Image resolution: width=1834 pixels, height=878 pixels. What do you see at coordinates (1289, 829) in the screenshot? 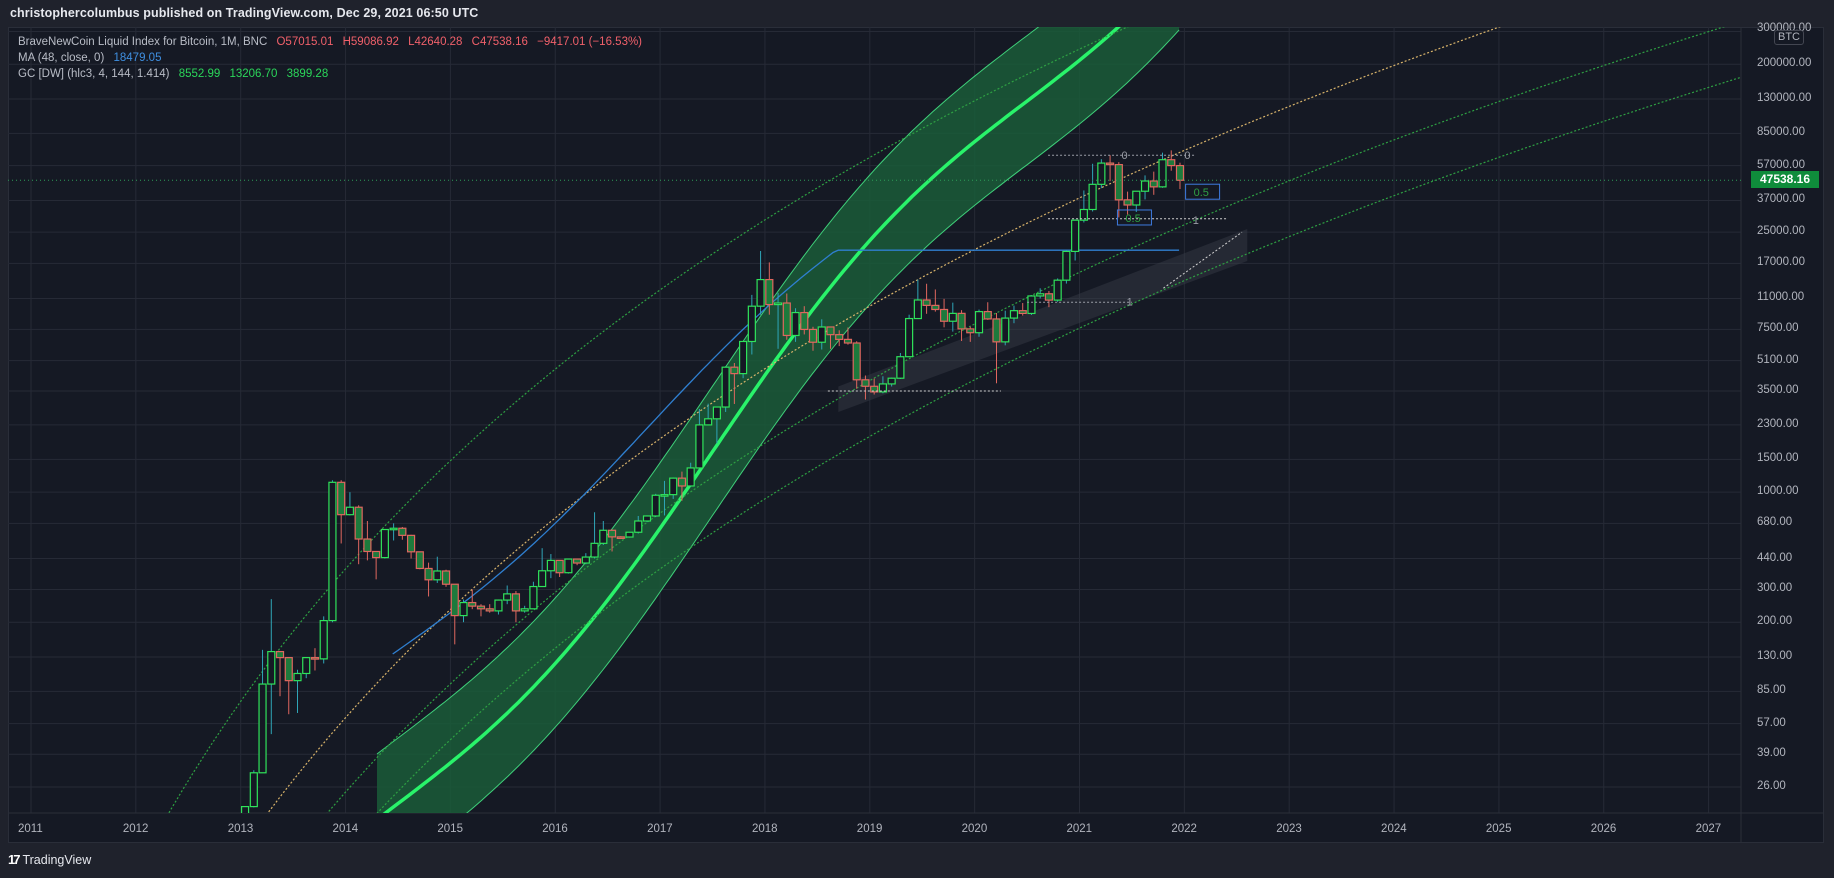
I see `time-tick-label: 2023` at bounding box center [1289, 829].